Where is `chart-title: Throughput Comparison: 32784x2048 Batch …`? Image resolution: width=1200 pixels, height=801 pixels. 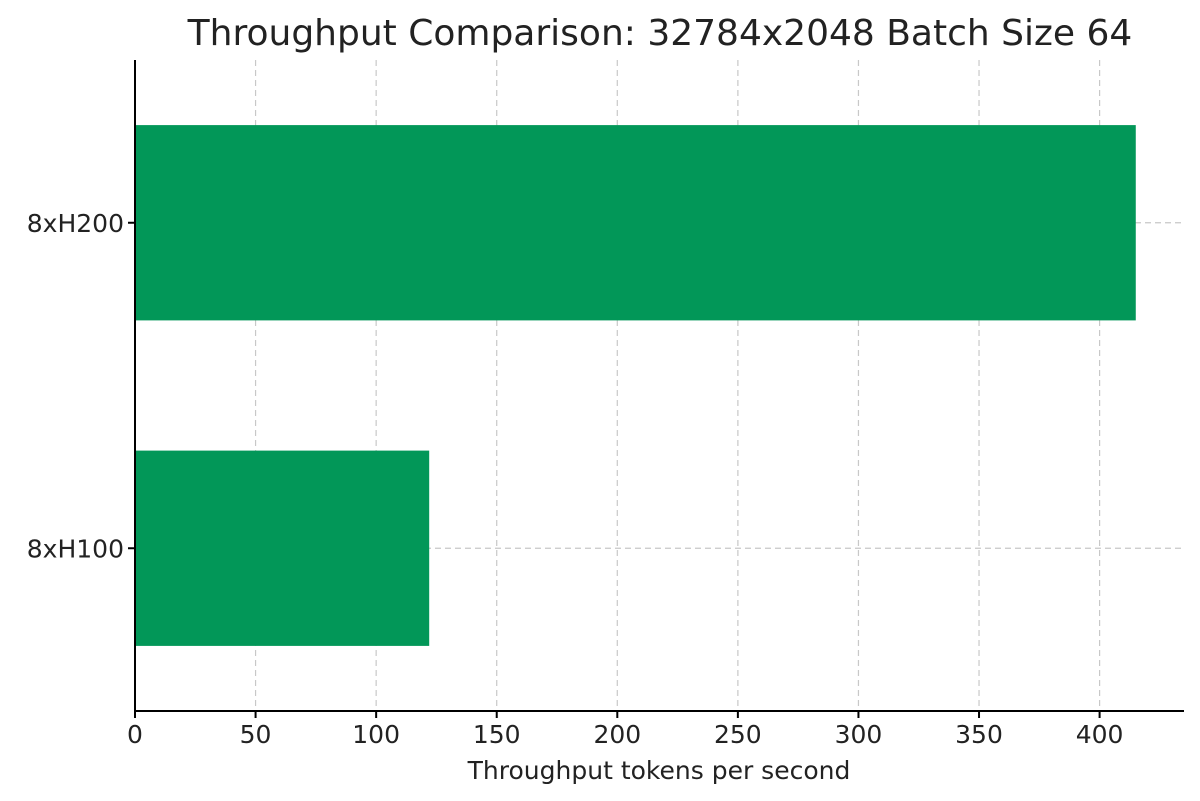
chart-title: Throughput Comparison: 32784x2048 Batch … is located at coordinates (660, 33).